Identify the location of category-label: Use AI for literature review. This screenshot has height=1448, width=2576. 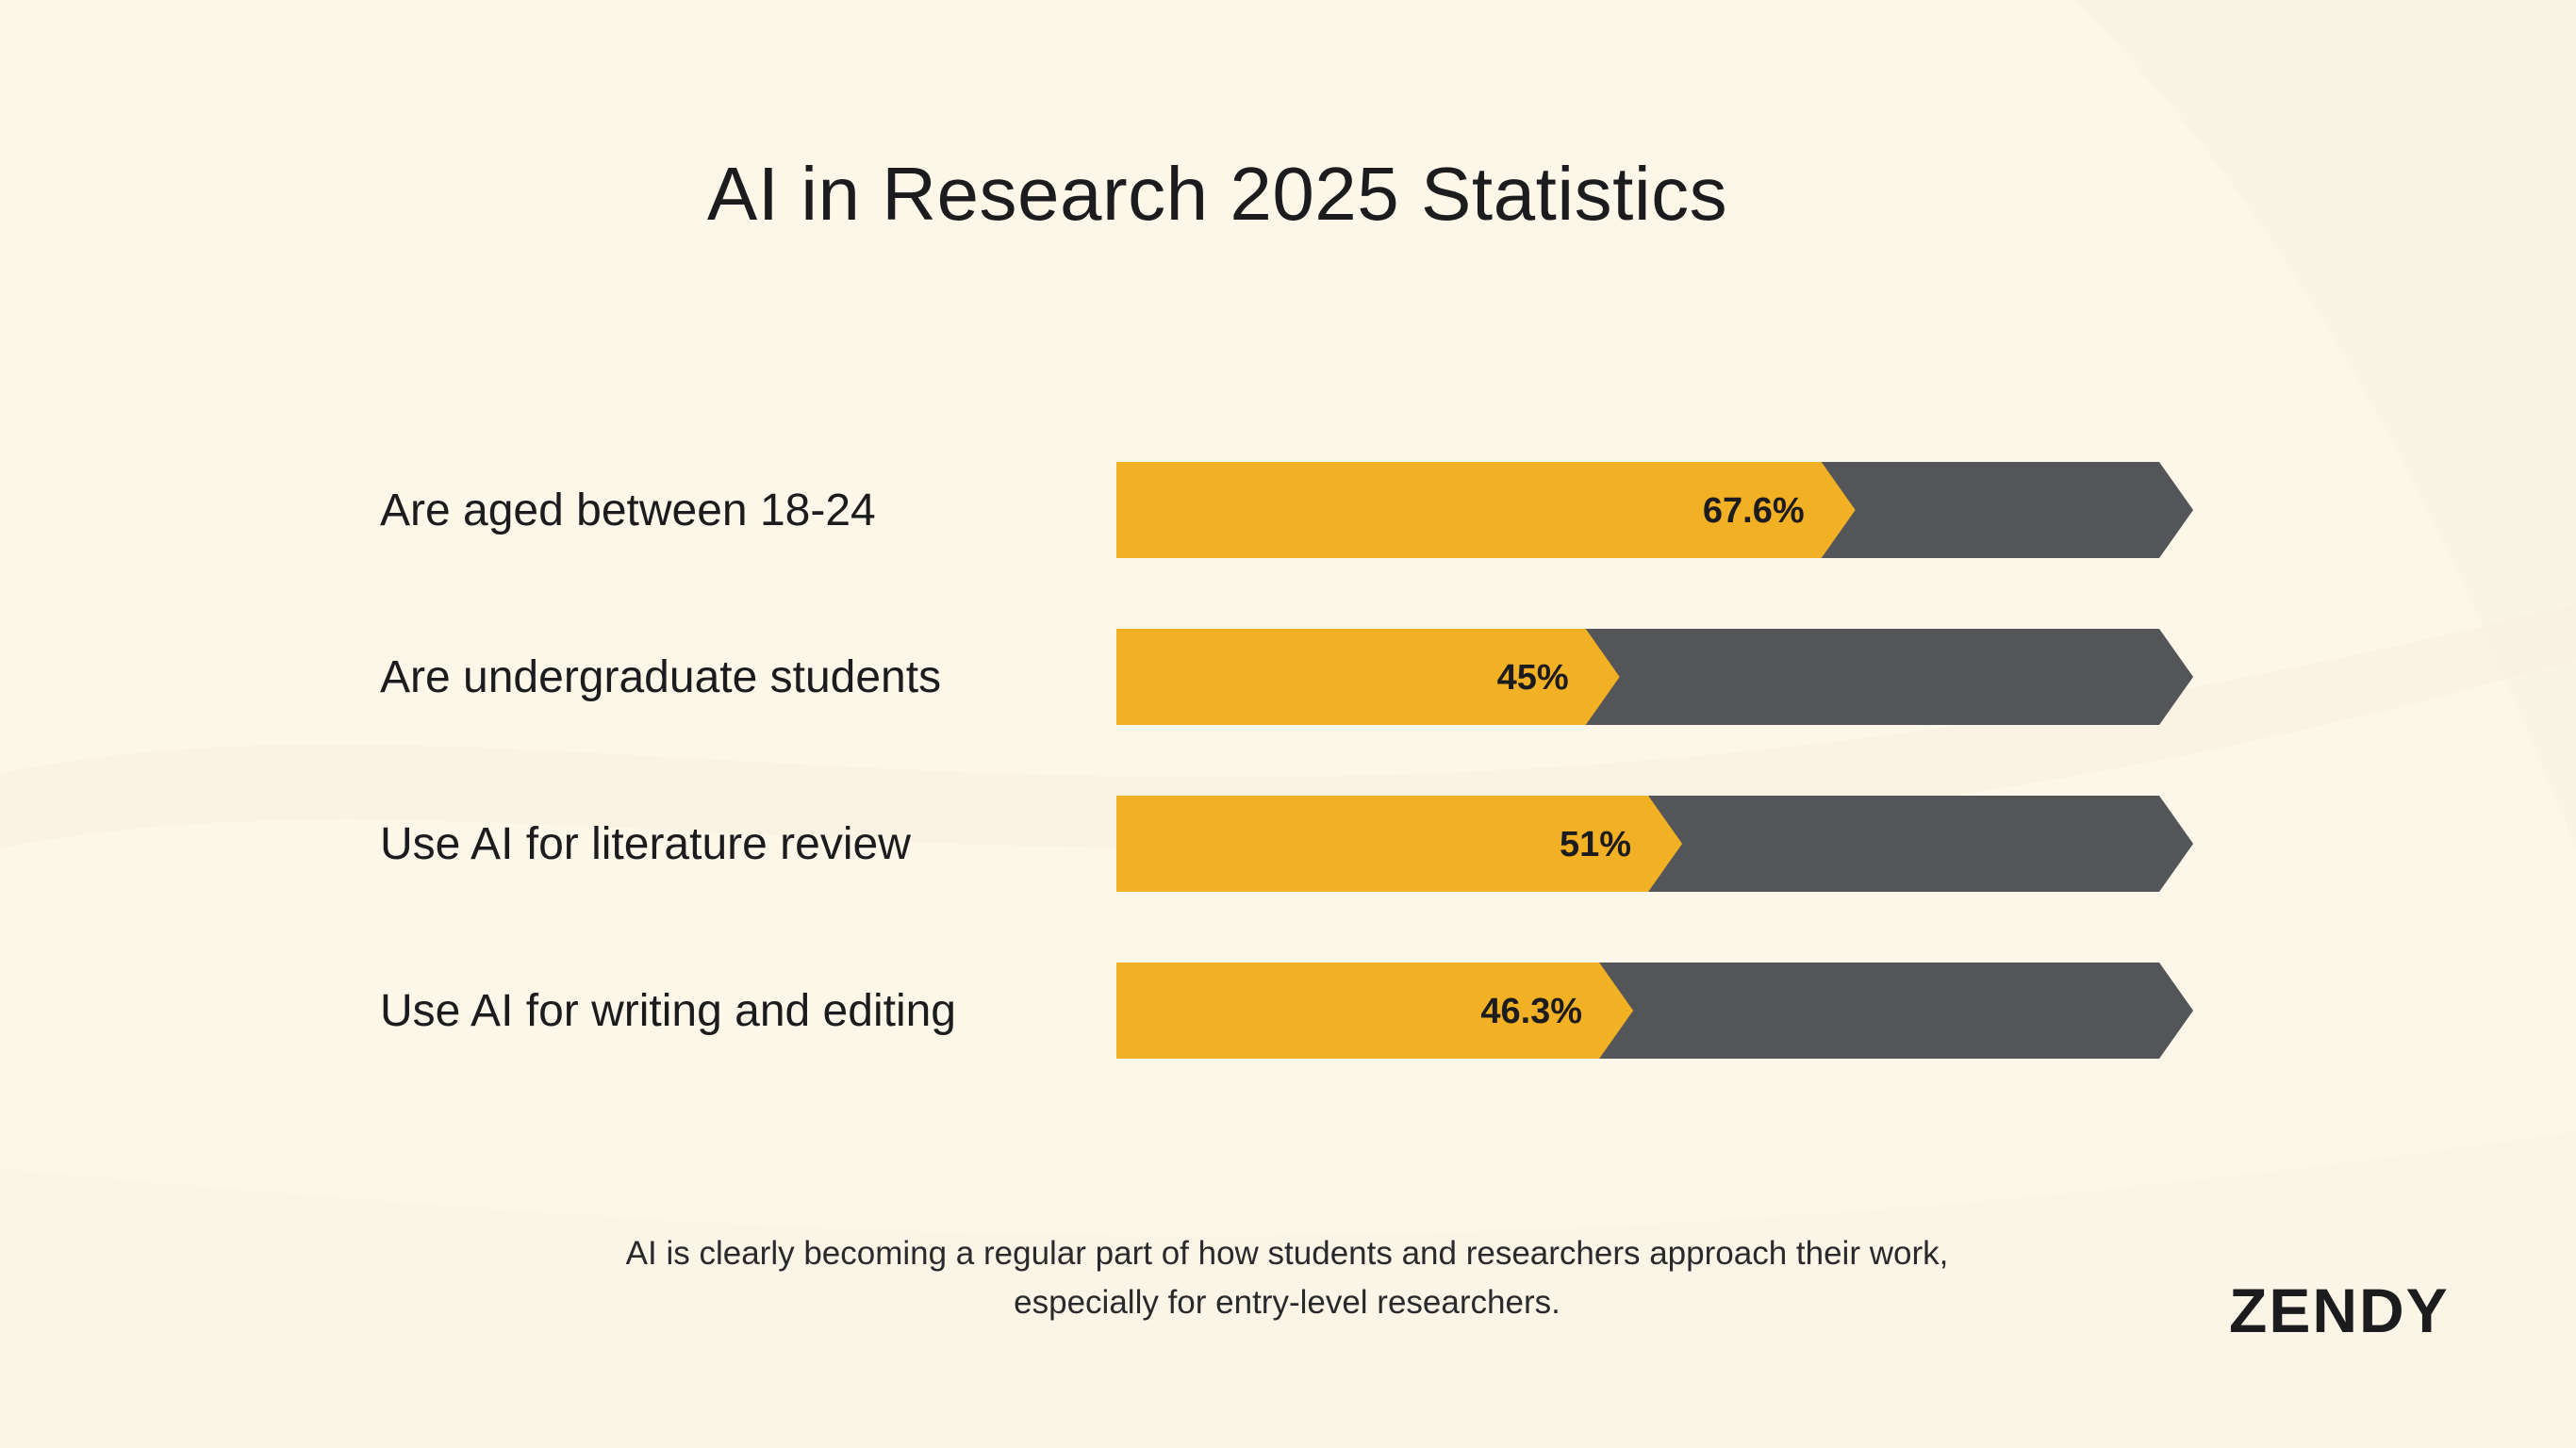
(645, 844).